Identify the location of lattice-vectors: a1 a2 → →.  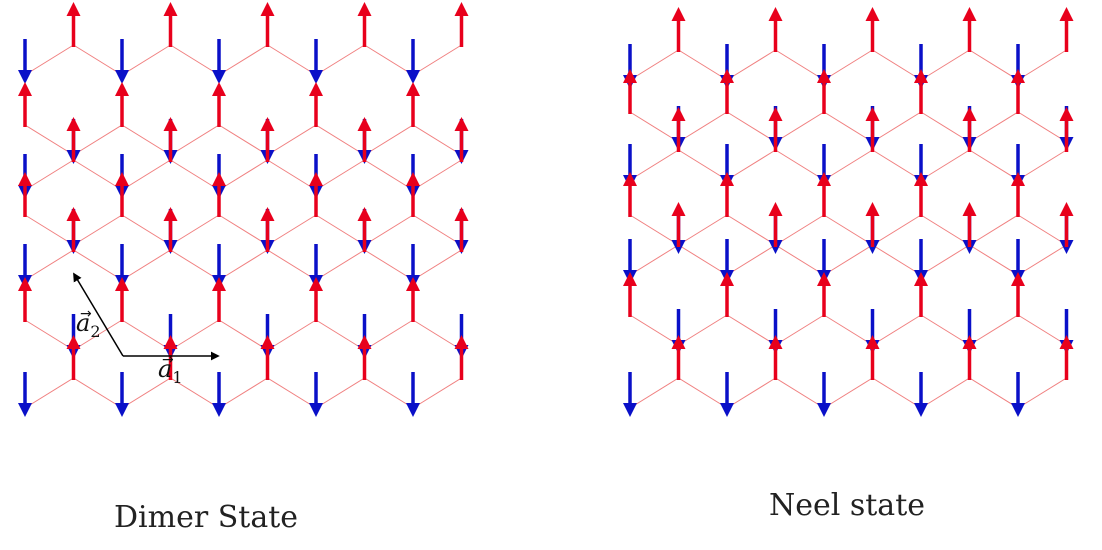
(146, 329).